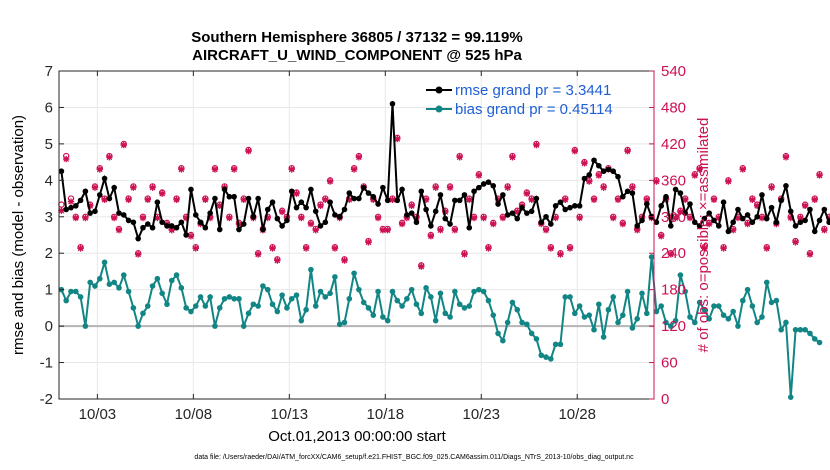  Describe the element at coordinates (46, 363) in the screenshot. I see `y-tick-label-left: -1` at that location.